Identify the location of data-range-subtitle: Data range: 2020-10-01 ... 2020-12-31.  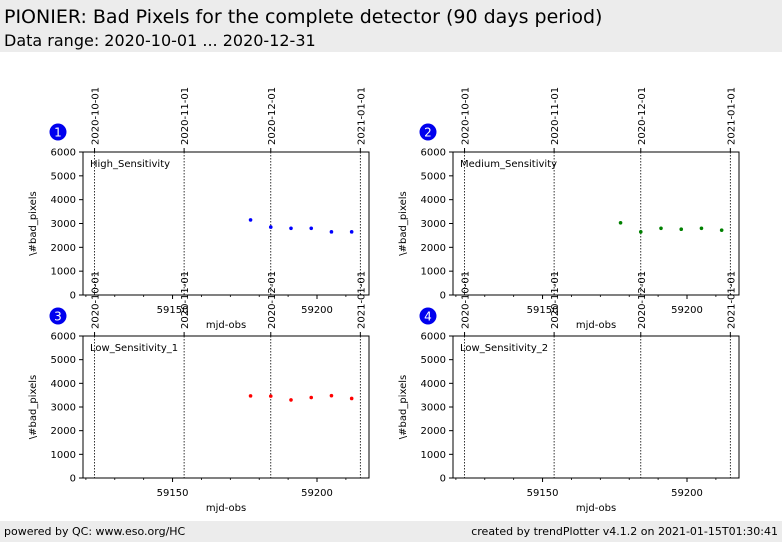
(160, 40).